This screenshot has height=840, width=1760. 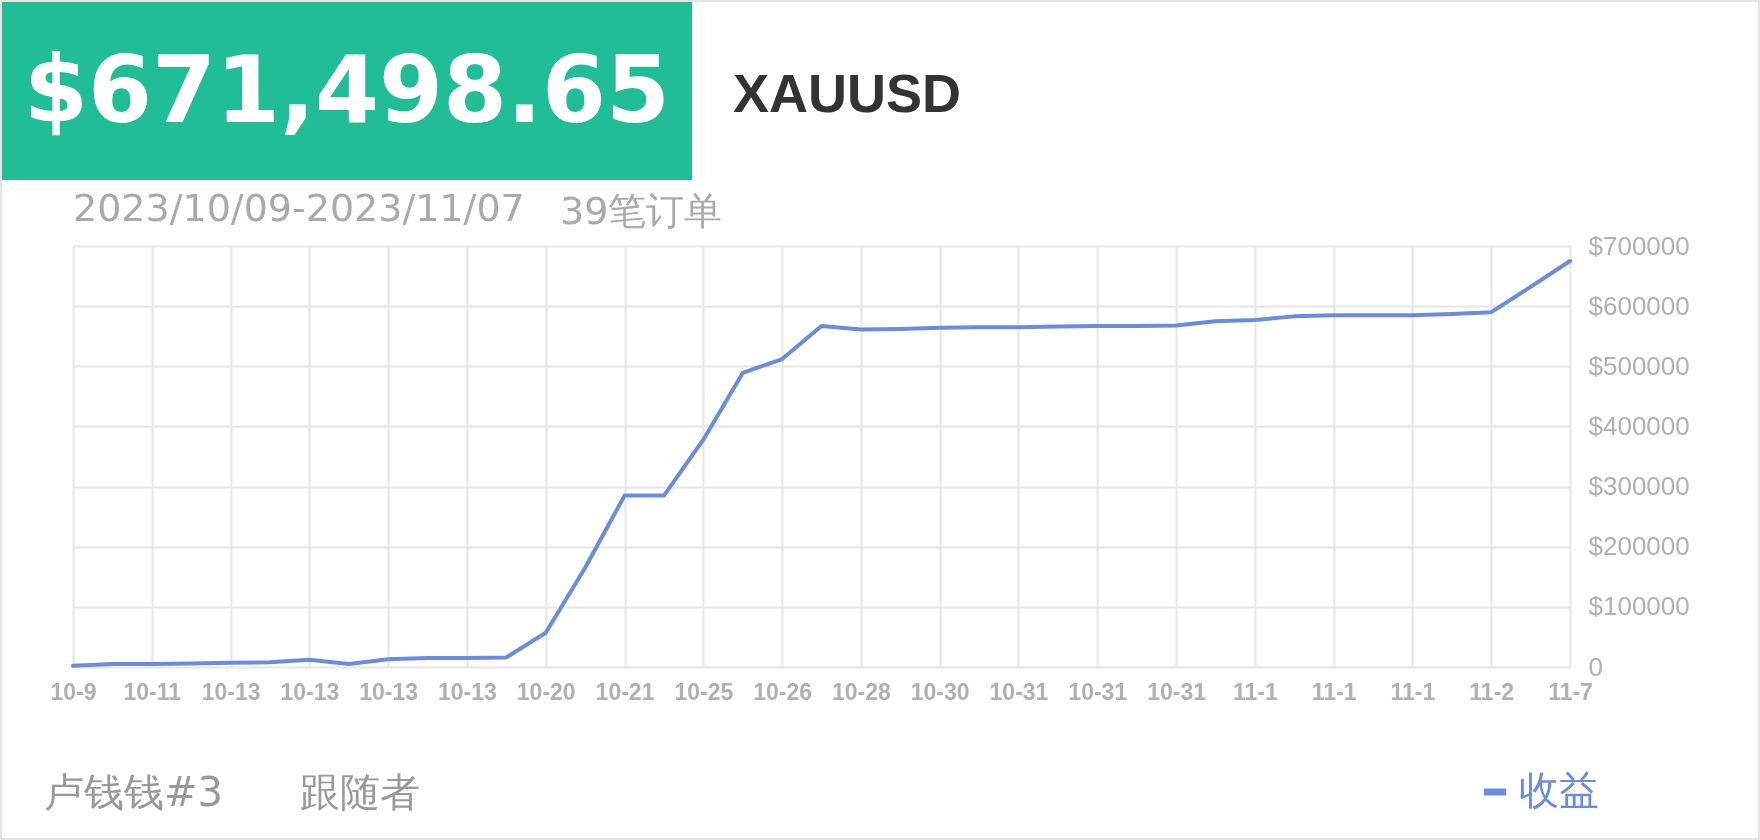 I want to click on x-tick-label: 10-30, so click(x=940, y=691).